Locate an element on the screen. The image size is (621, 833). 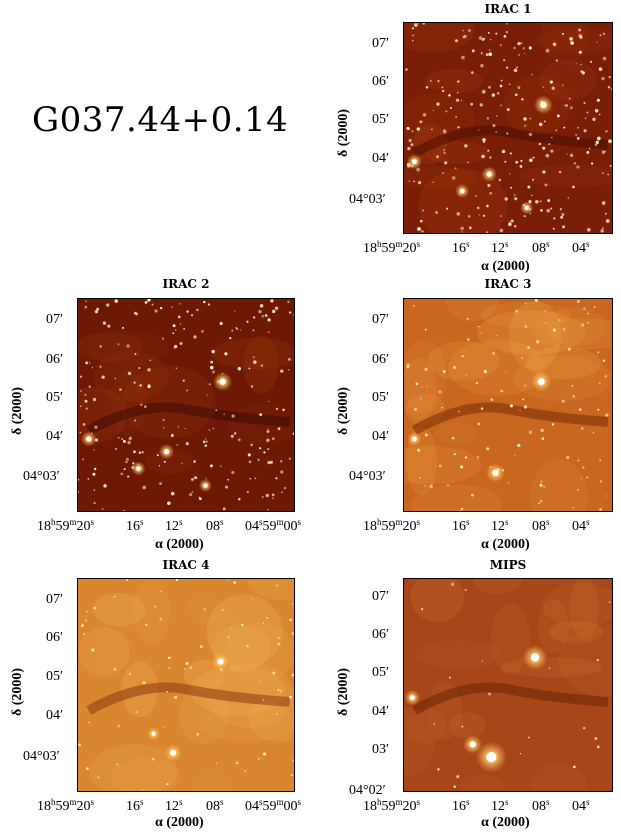
xtick-mips-3: 08s is located at coordinates (541, 805).